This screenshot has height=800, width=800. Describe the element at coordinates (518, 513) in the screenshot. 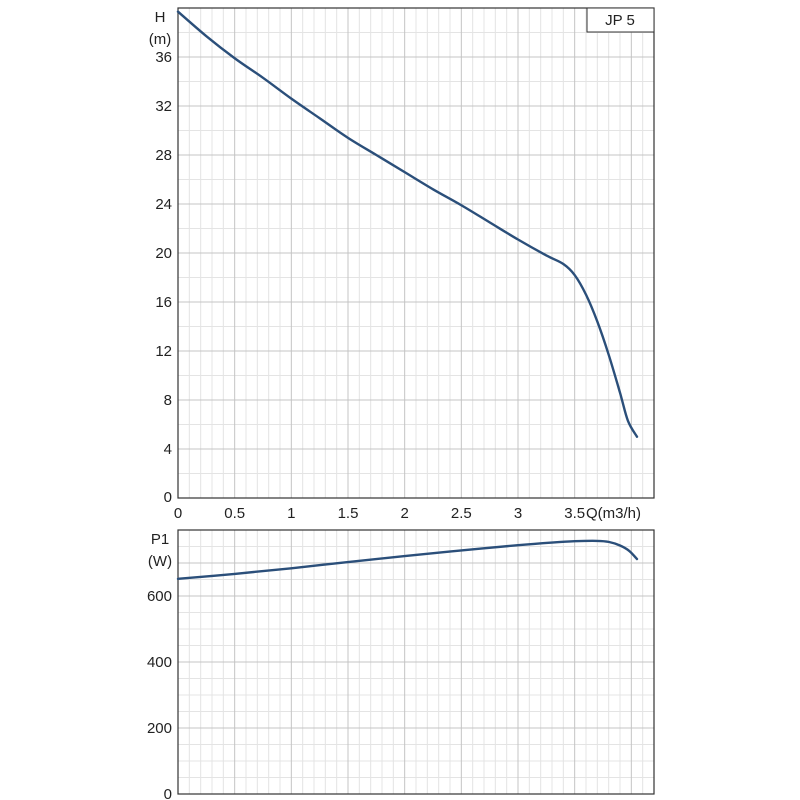

I see `x-tick-label: 3` at that location.